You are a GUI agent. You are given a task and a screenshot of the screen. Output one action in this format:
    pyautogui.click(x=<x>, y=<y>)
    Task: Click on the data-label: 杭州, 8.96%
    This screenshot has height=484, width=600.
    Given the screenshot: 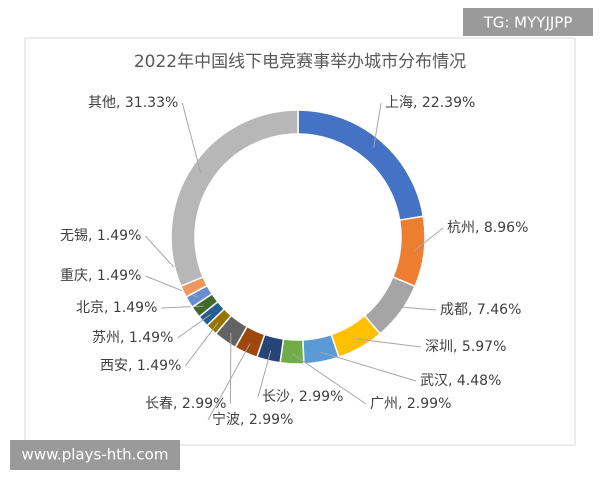 What is the action you would take?
    pyautogui.click(x=487, y=228)
    